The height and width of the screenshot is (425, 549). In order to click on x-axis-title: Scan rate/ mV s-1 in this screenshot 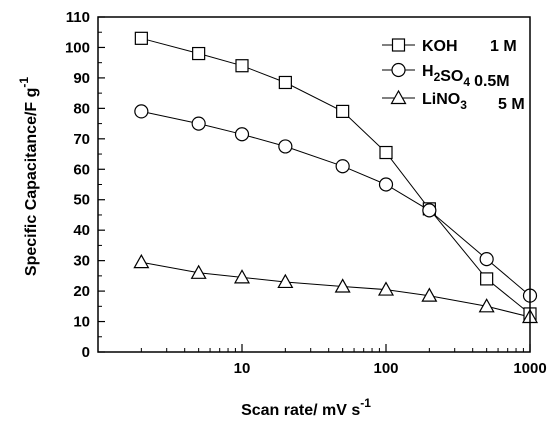, I will do `click(306, 407)`.